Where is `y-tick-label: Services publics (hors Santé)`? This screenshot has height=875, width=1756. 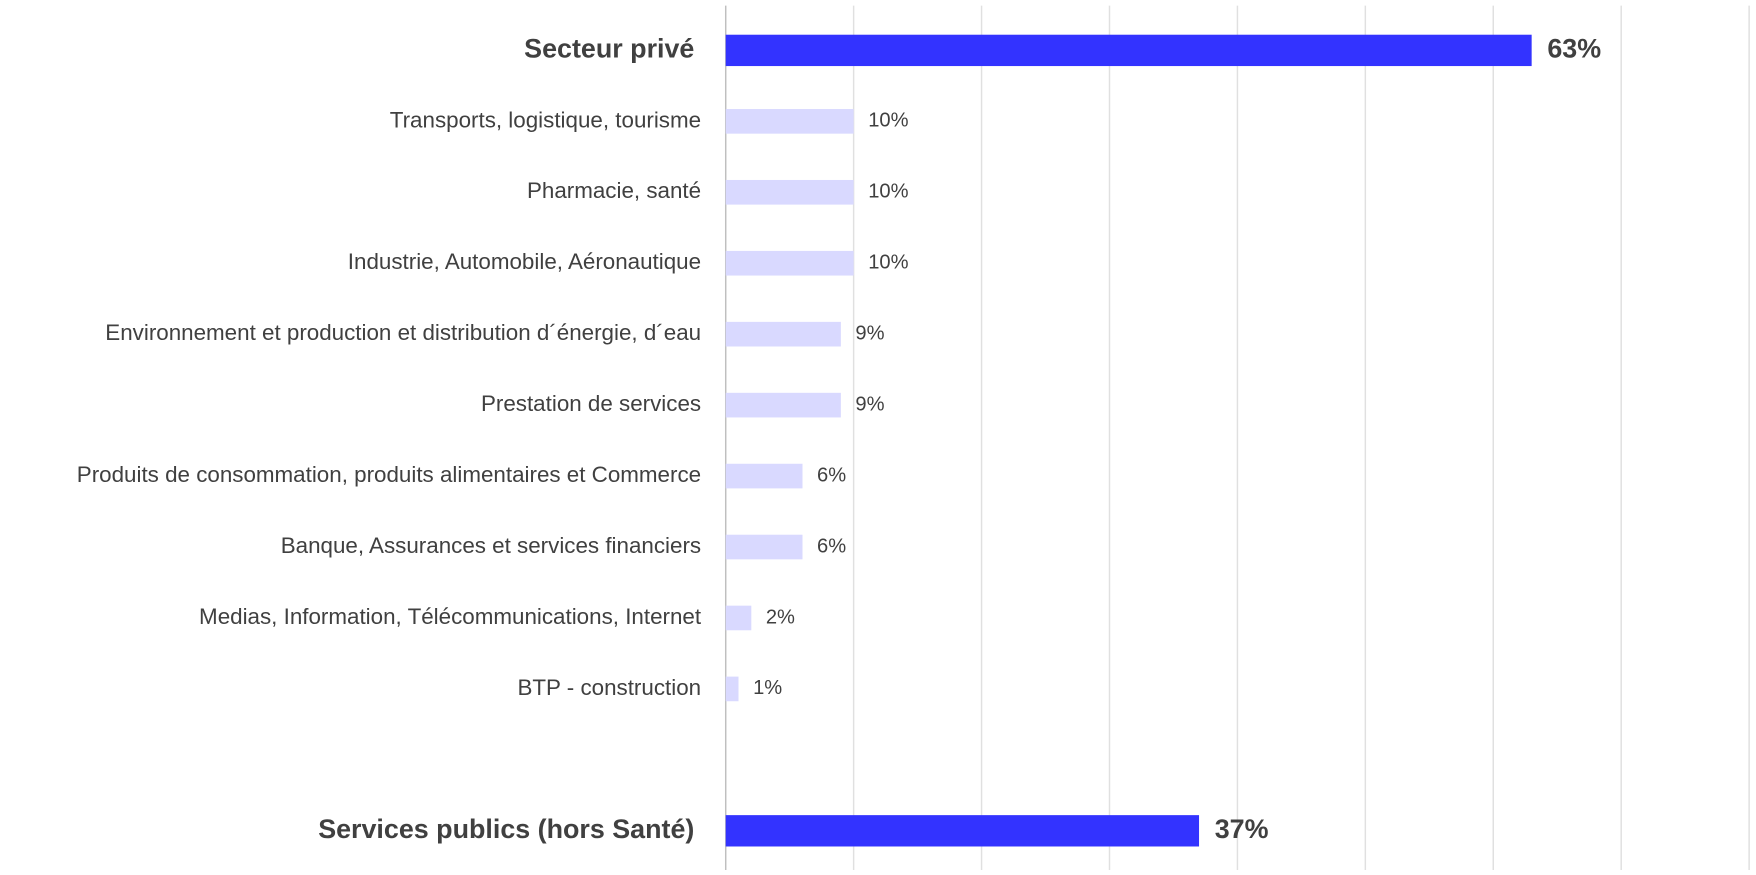 y-tick-label: Services publics (hors Santé) is located at coordinates (506, 829).